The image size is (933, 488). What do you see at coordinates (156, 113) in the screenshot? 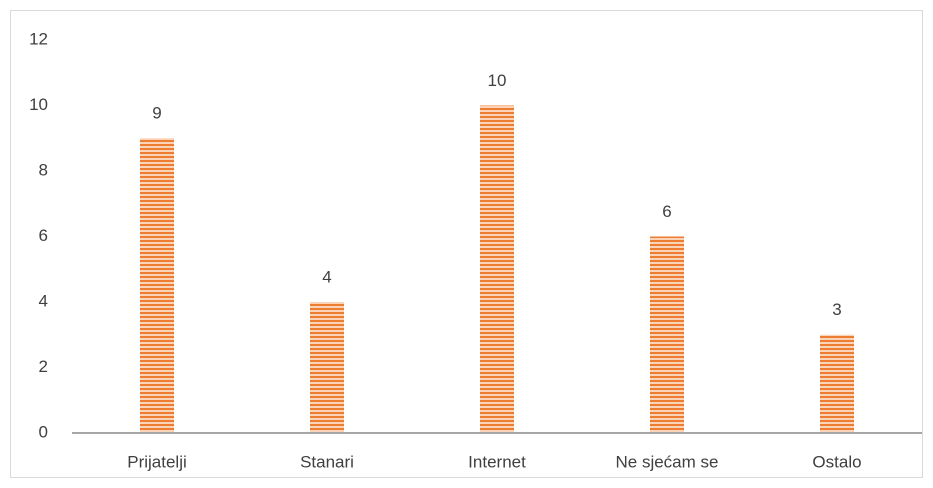
I see `data-label: 9` at bounding box center [156, 113].